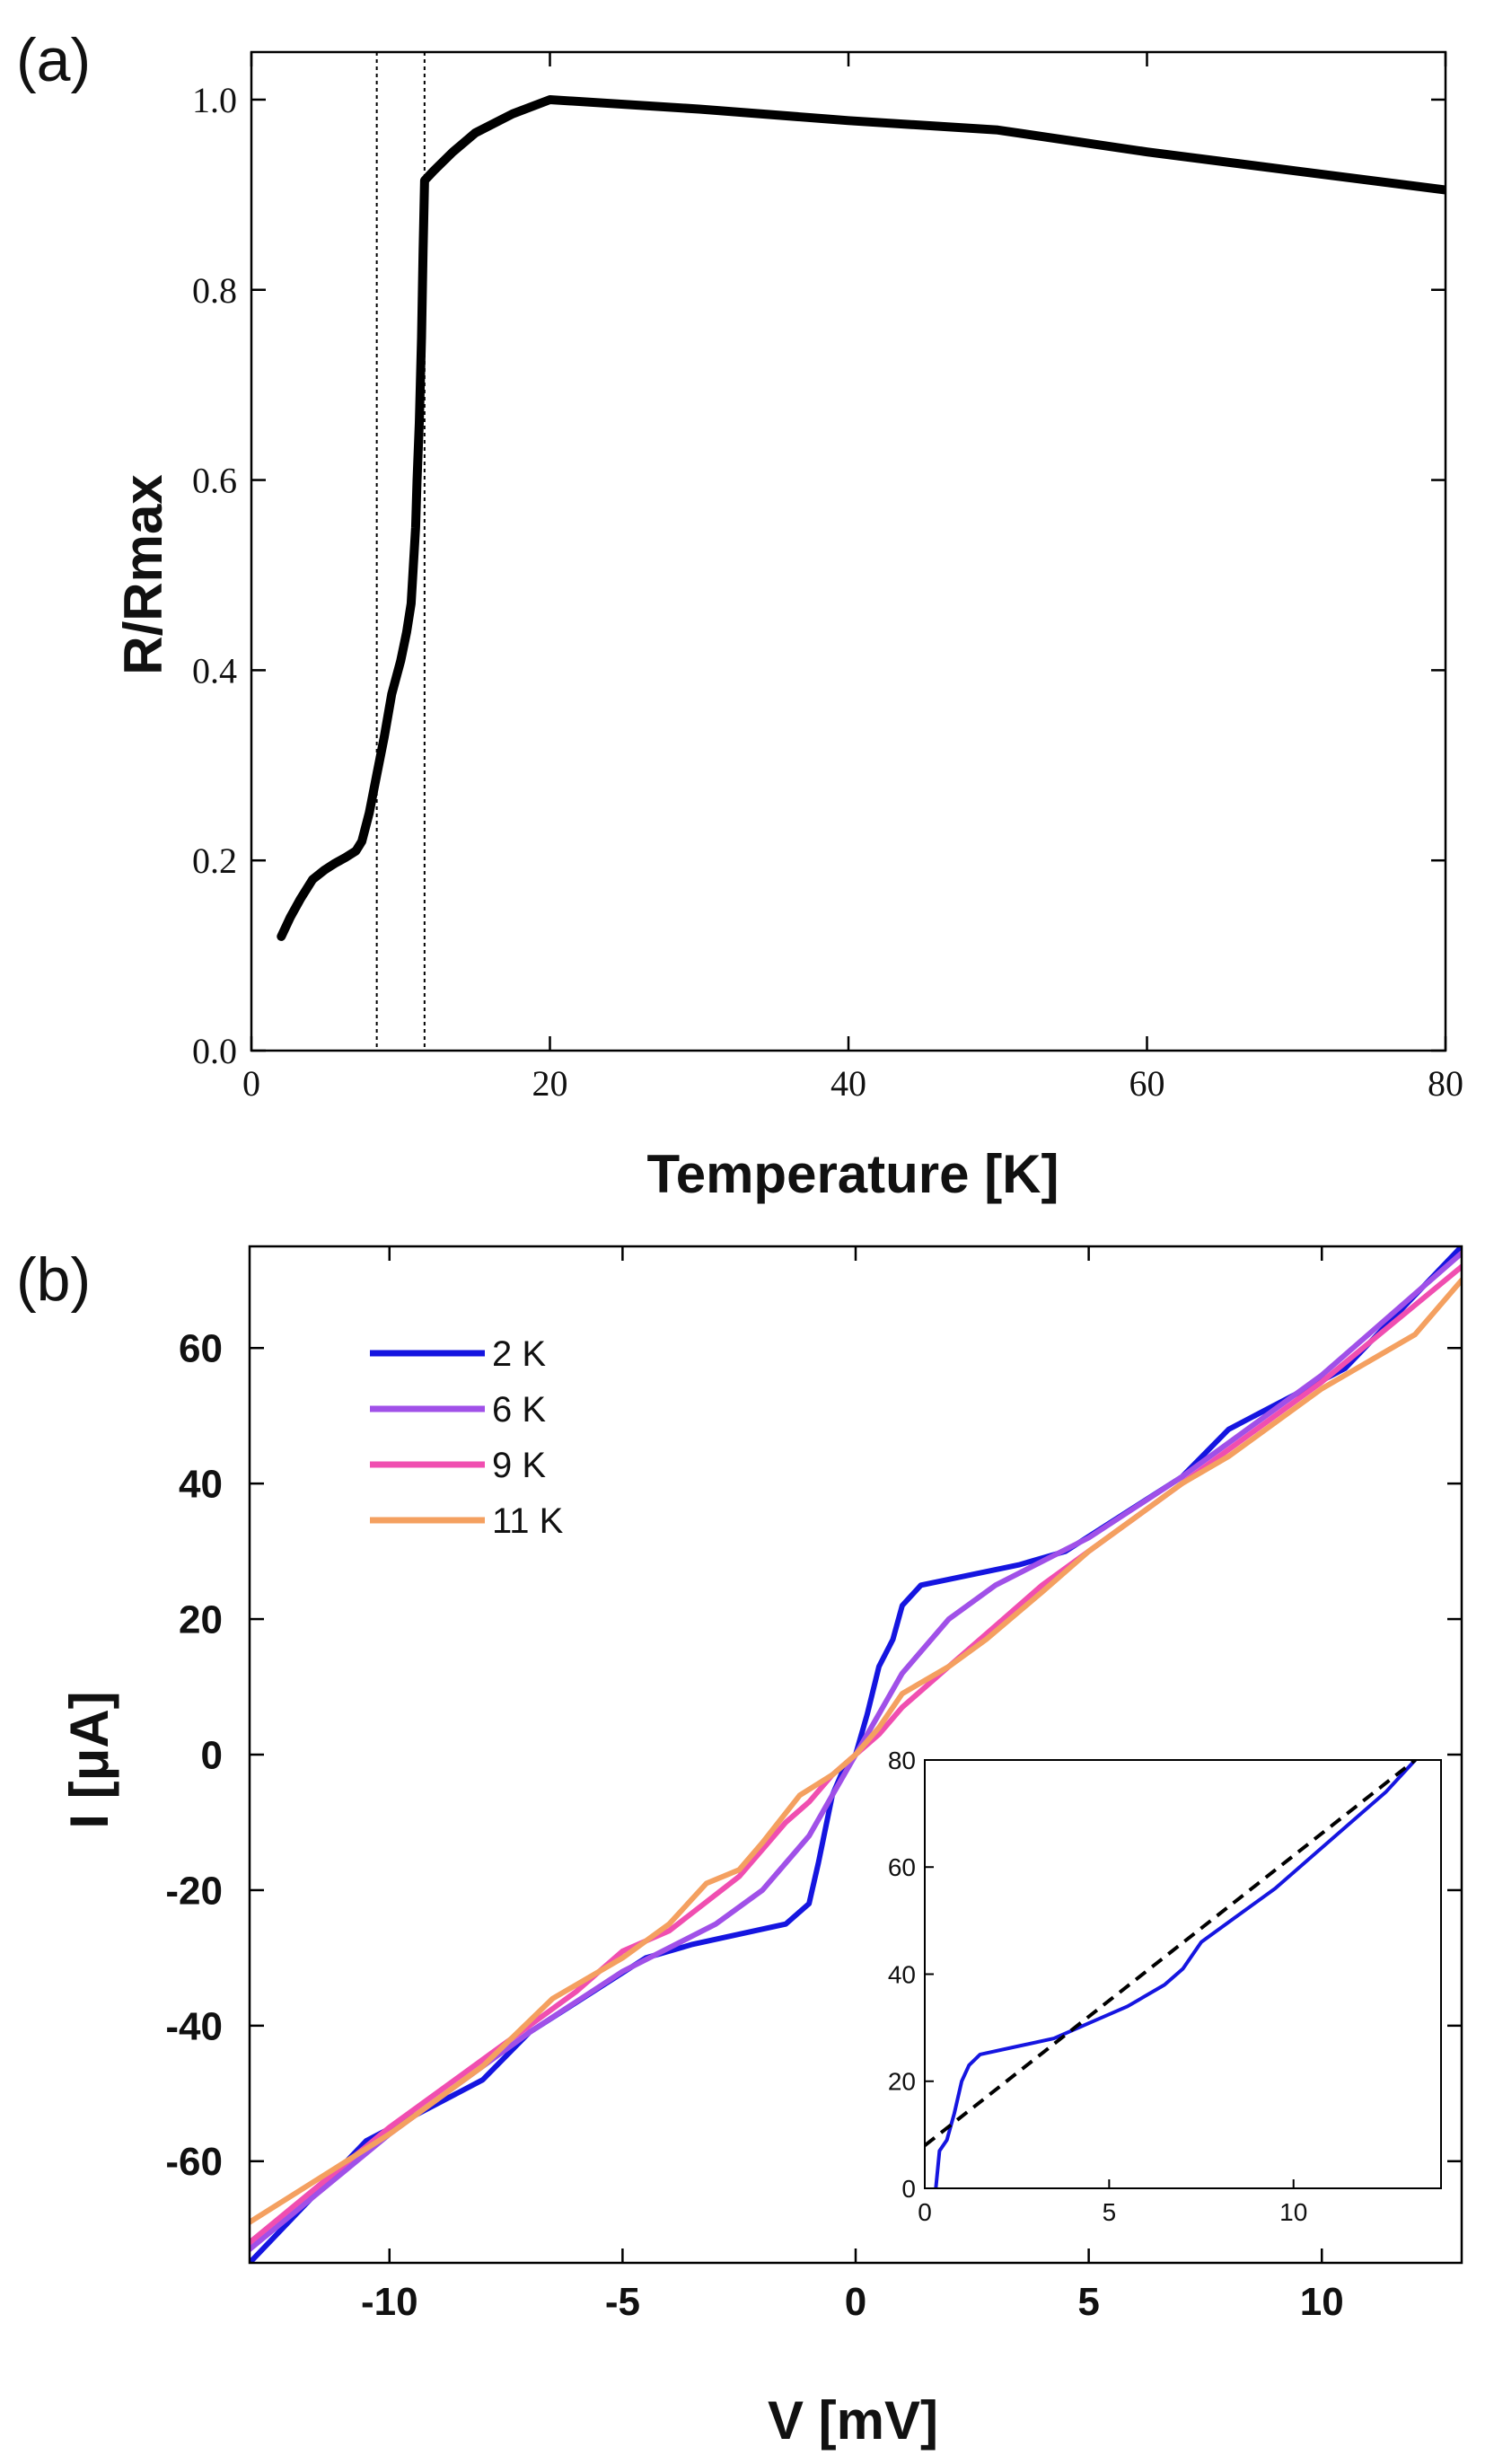 The width and height of the screenshot is (1494, 2464). I want to click on panel-a-y-axis-label: R/Rmax, so click(143, 574).